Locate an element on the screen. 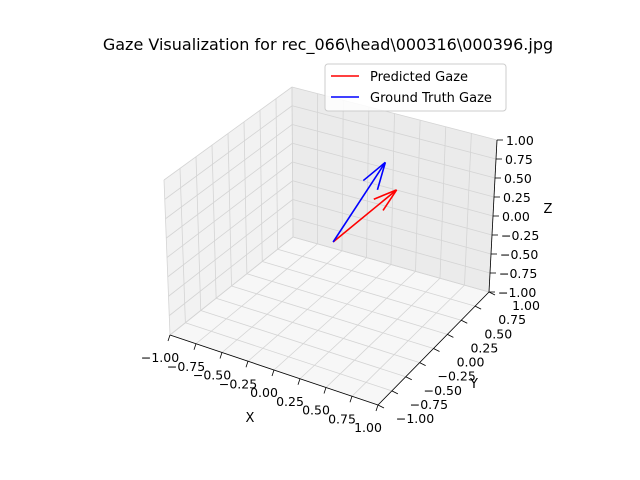  x-axis-label: X is located at coordinates (250, 418).